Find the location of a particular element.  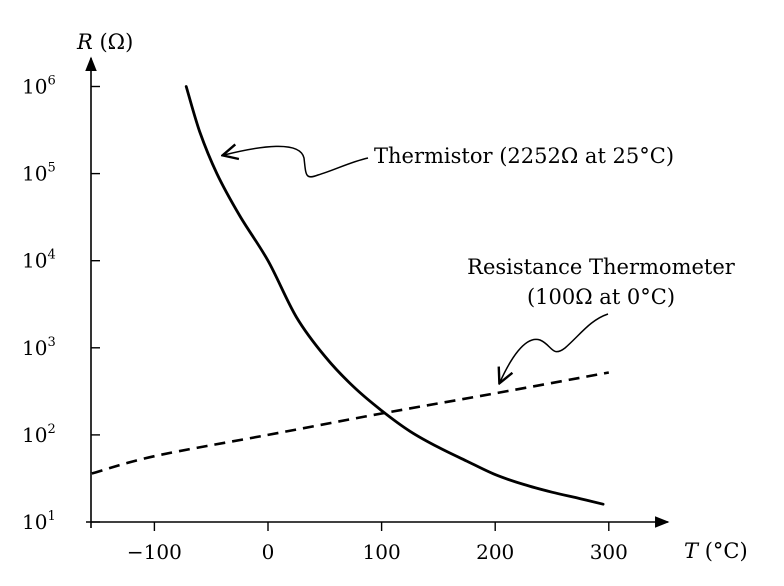

x-tick-label: 300 is located at coordinates (609, 552).